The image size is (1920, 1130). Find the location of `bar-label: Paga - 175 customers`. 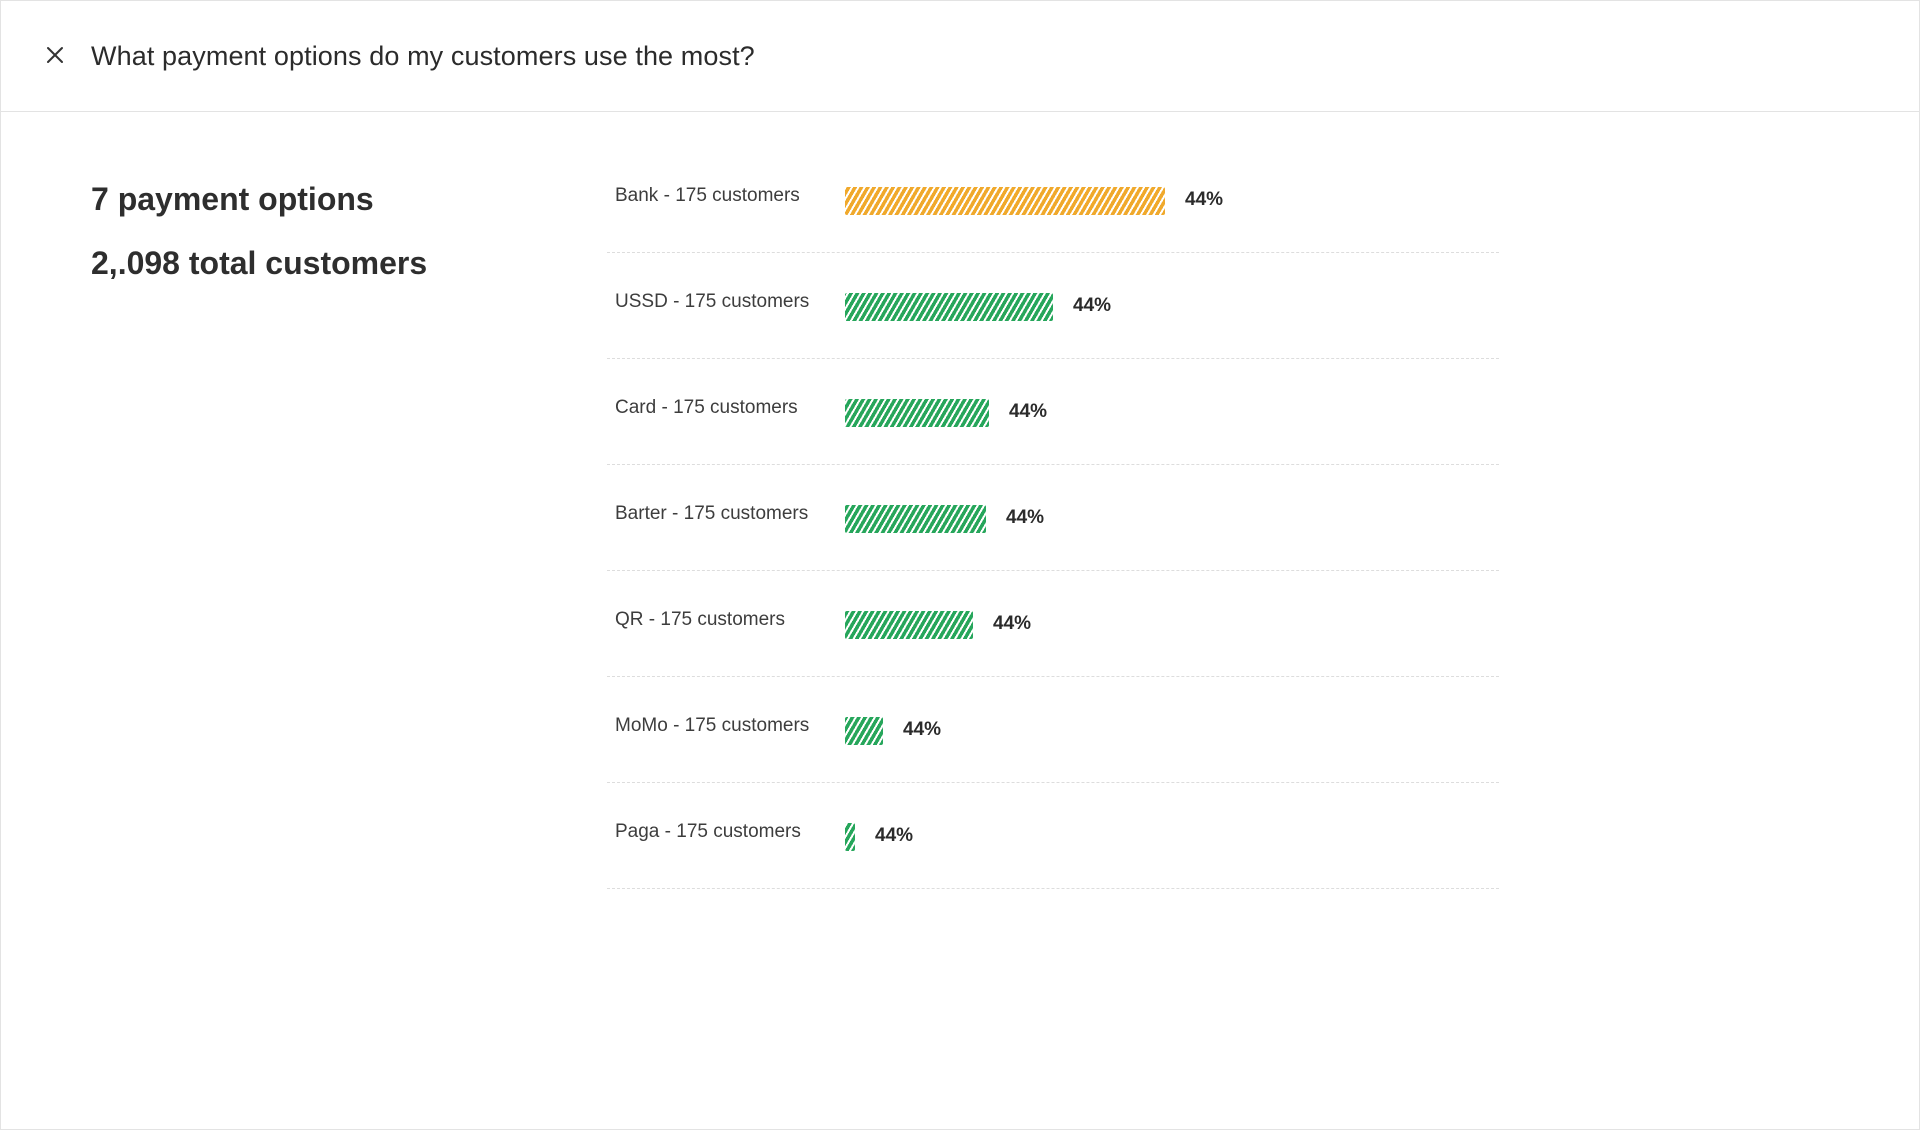

bar-label: Paga - 175 customers is located at coordinates (708, 831).